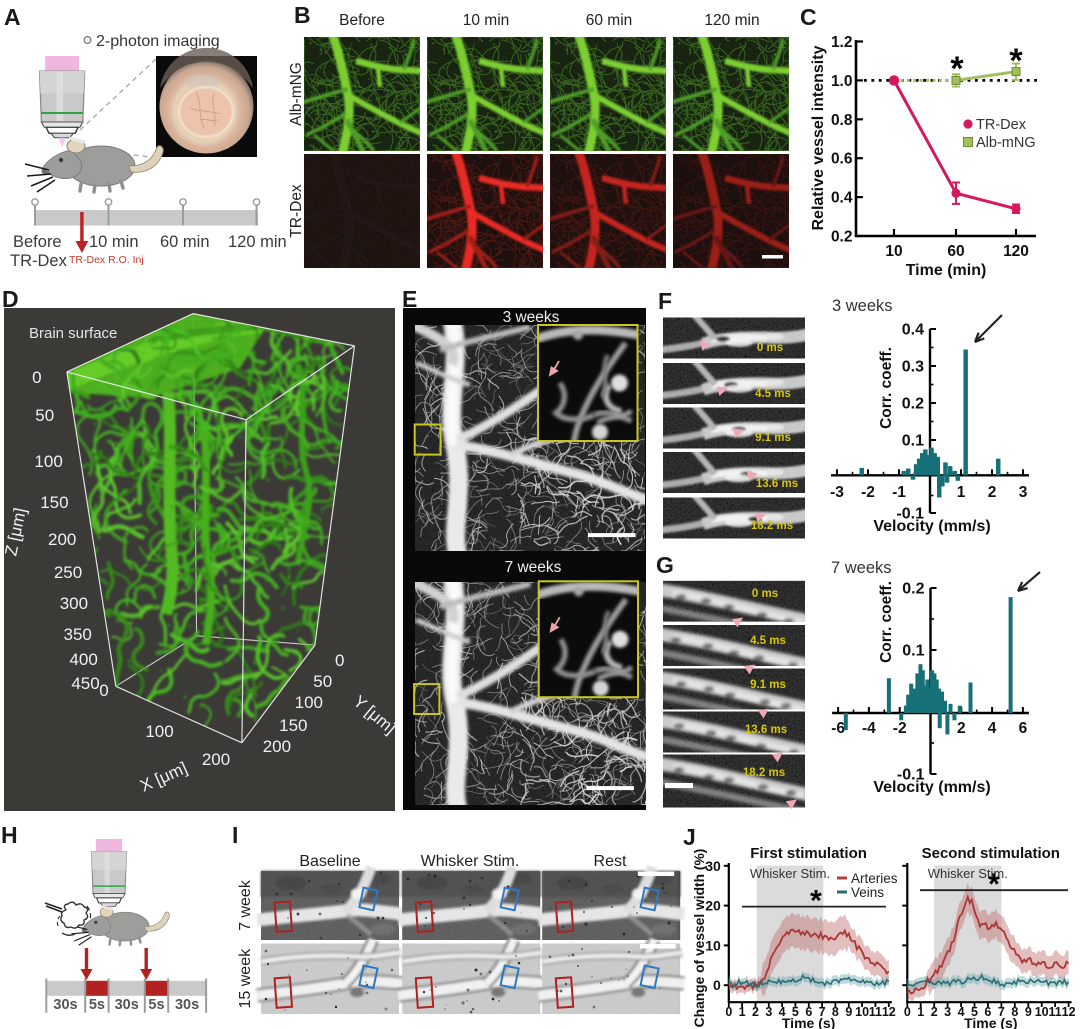 The width and height of the screenshot is (1080, 1029). What do you see at coordinates (931, 526) in the screenshot?
I see `svg-text: Velocity (mm/s)` at bounding box center [931, 526].